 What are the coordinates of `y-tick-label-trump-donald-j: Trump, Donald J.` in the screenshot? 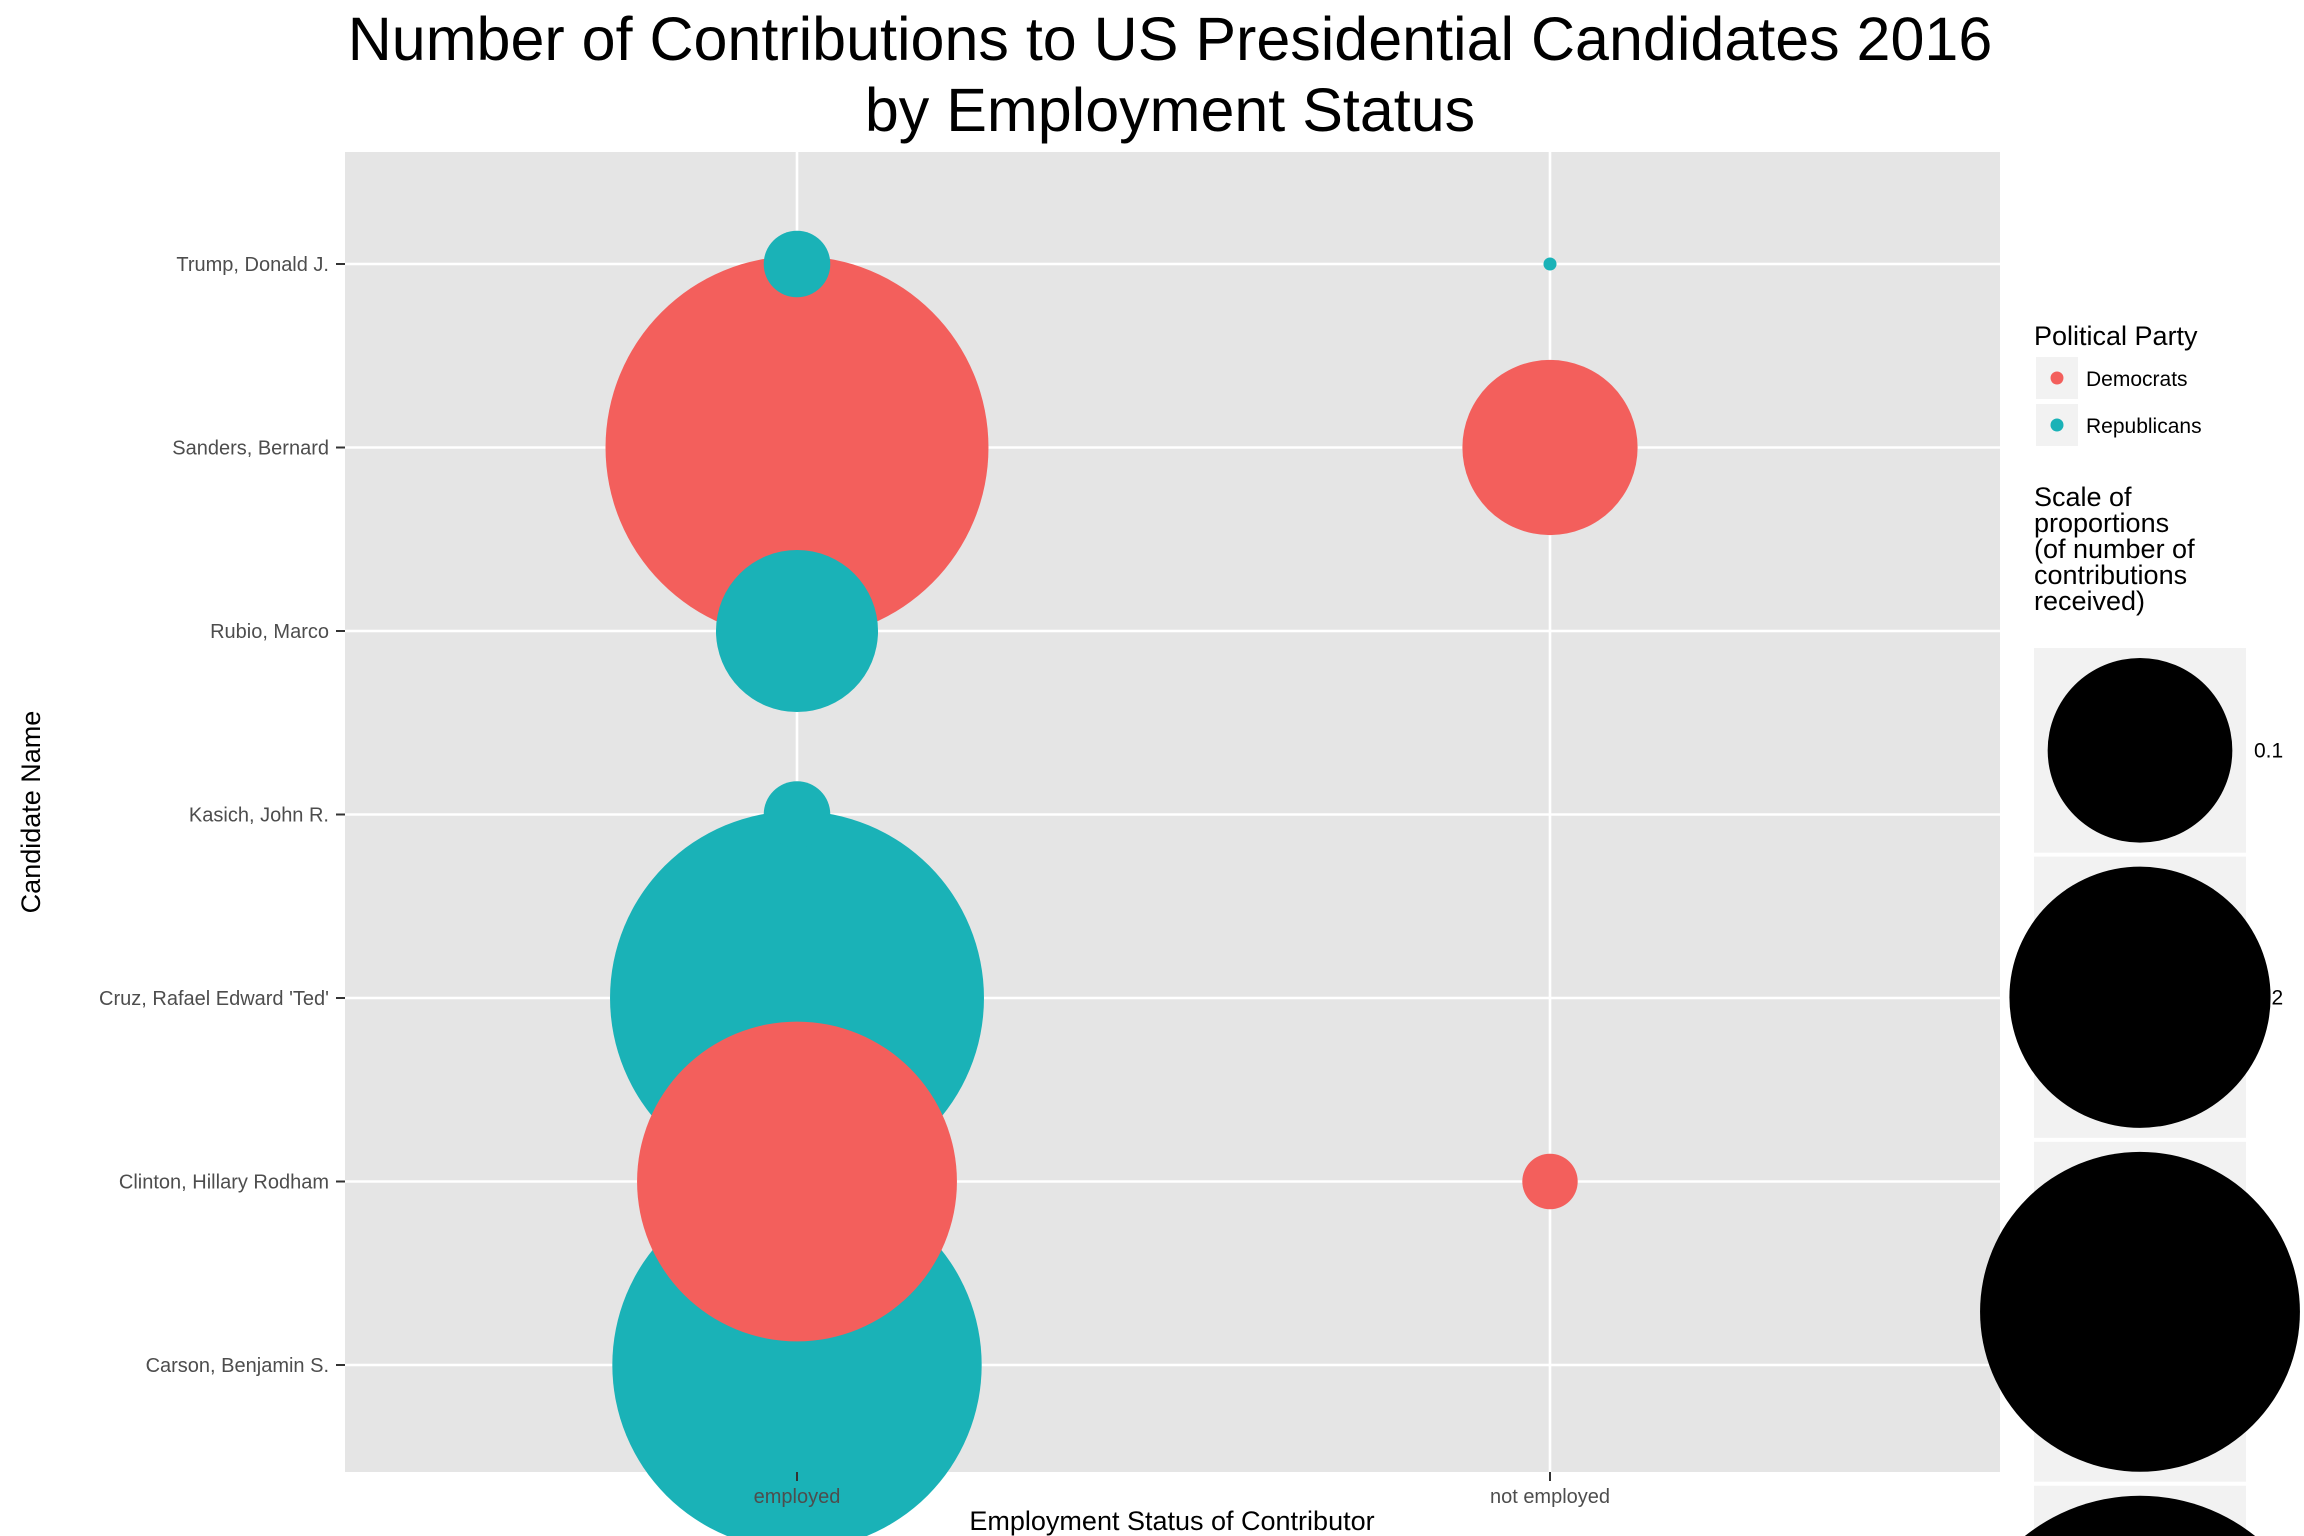 It's located at (252, 265).